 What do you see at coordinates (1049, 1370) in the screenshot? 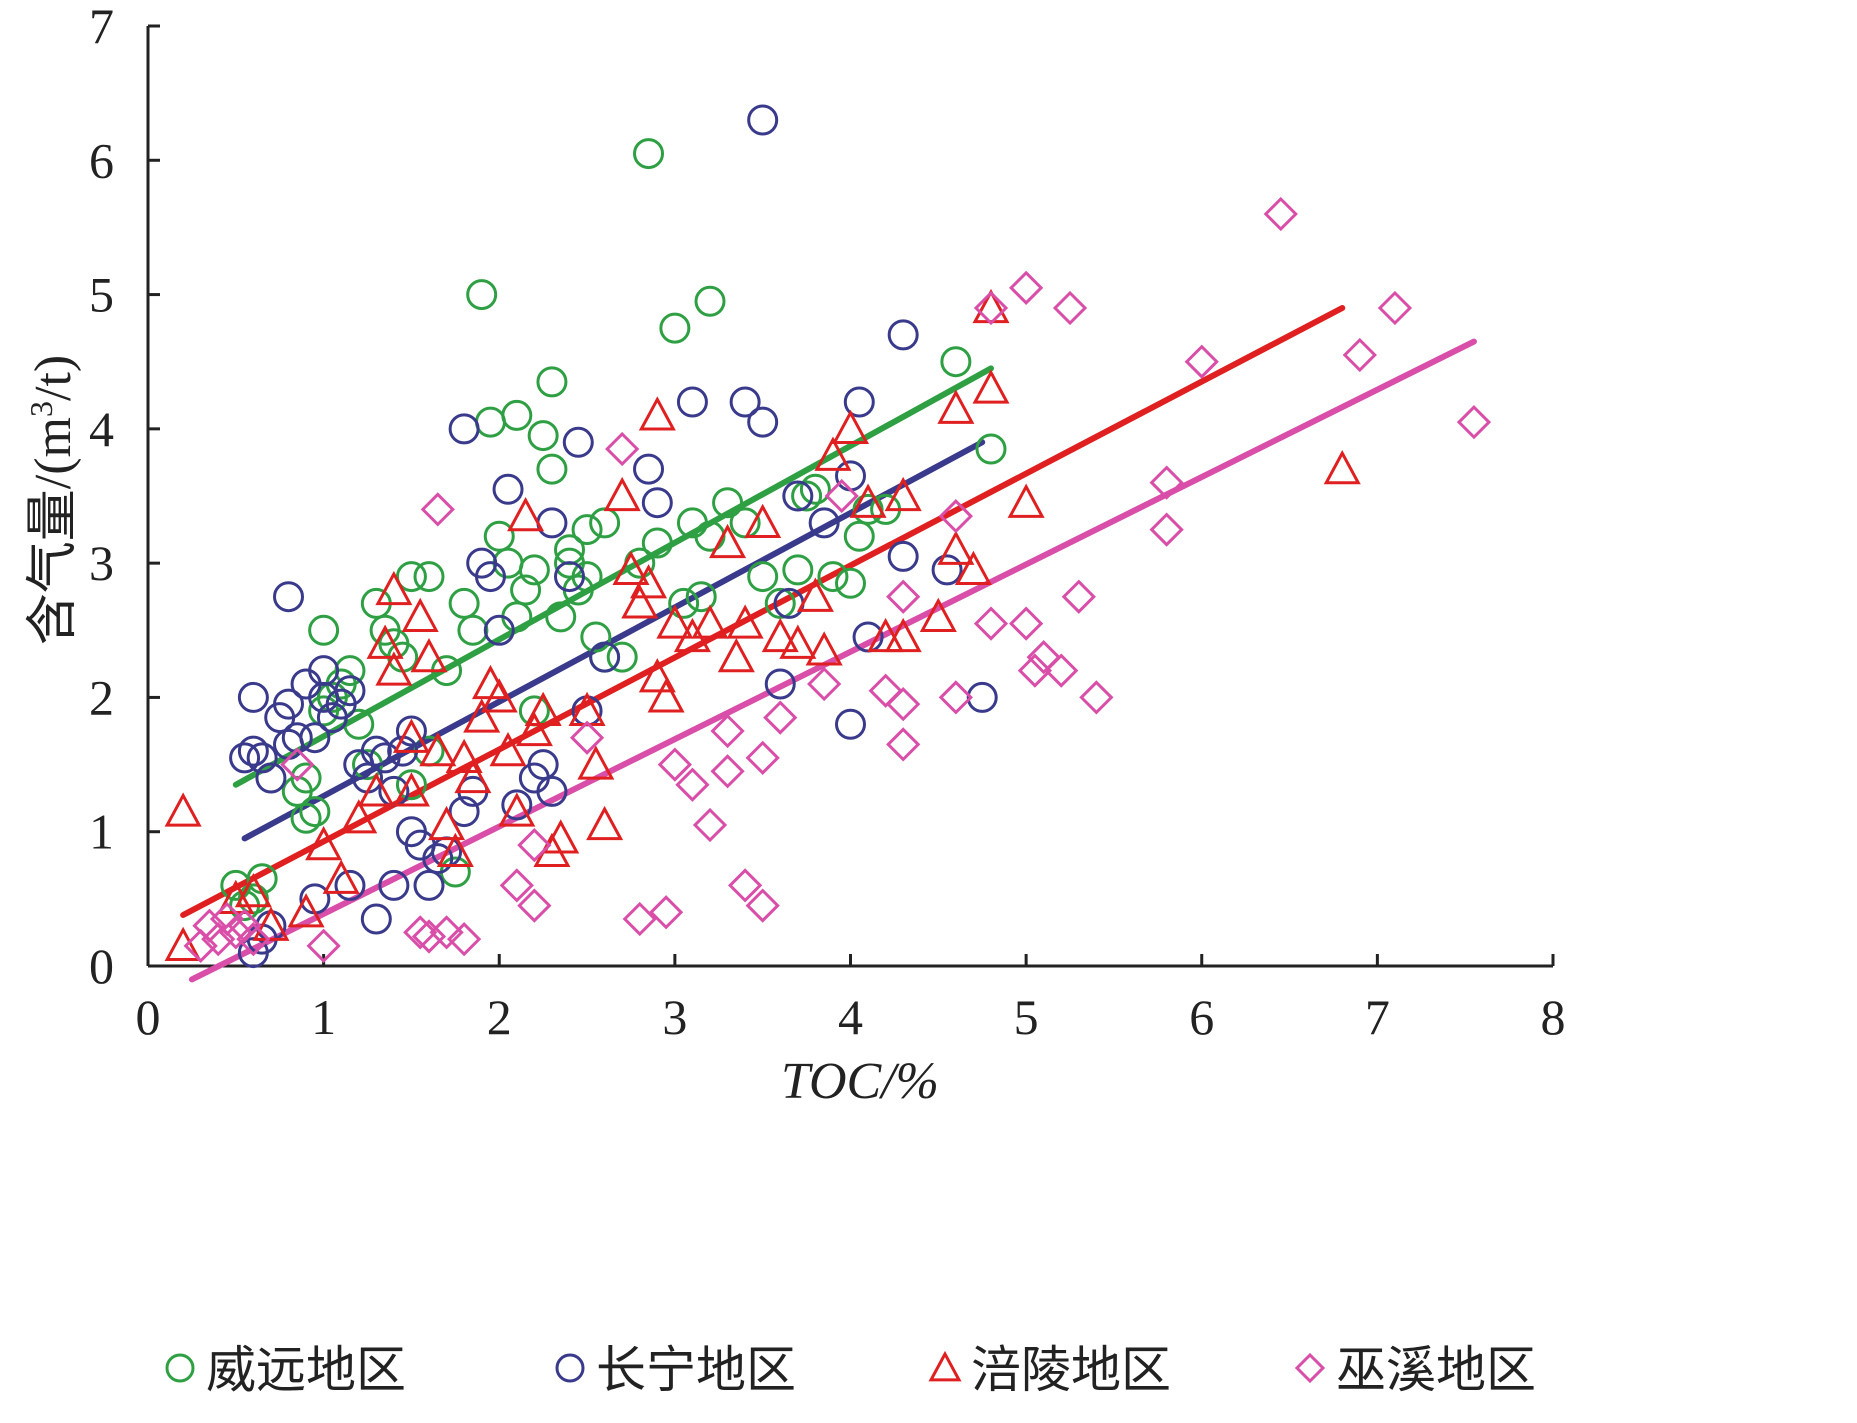
I see `legend-item-2: 涪陵地区` at bounding box center [1049, 1370].